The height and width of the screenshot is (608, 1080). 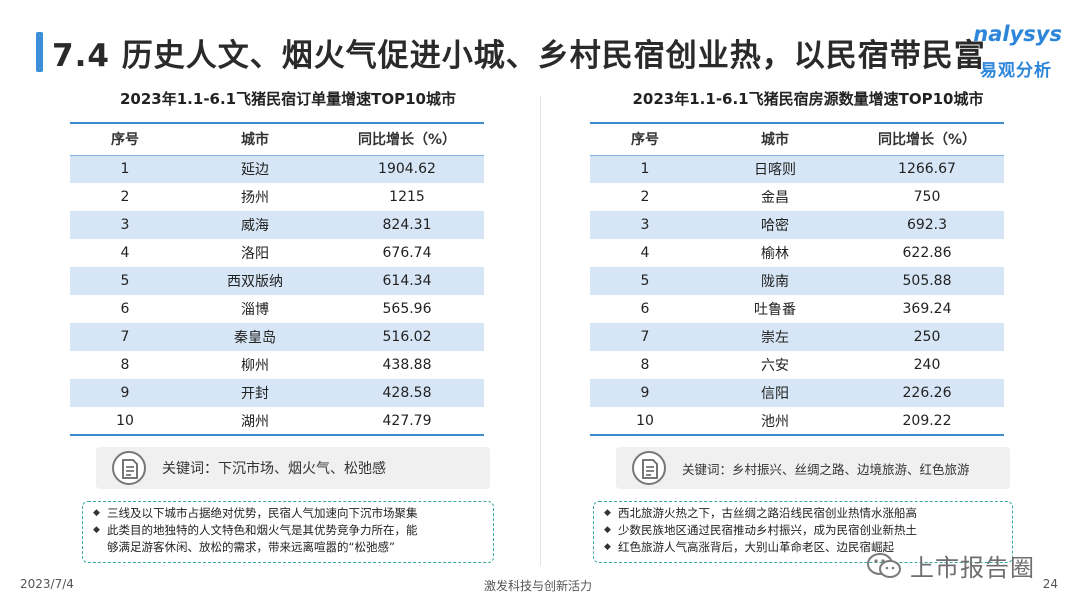 What do you see at coordinates (274, 469) in the screenshot?
I see `order-keywords-text: 关键词：下沉市场、烟火气、松弛感` at bounding box center [274, 469].